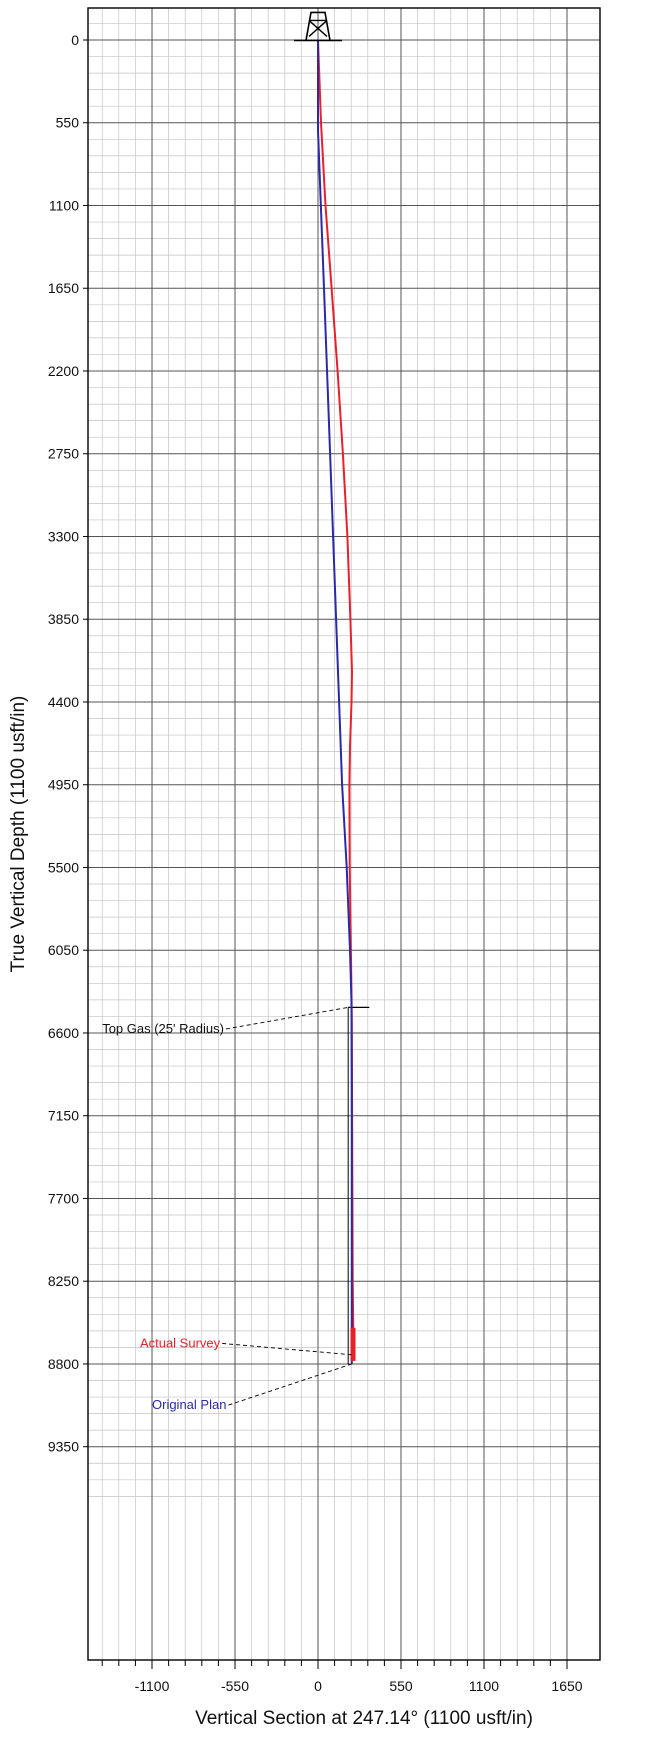  What do you see at coordinates (63, 536) in the screenshot?
I see `y-tick-label: 3300` at bounding box center [63, 536].